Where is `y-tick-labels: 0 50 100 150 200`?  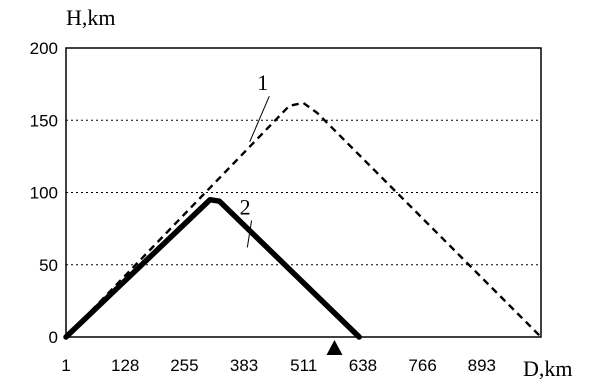
y-tick-labels: 0 50 100 150 200 is located at coordinates (44, 193).